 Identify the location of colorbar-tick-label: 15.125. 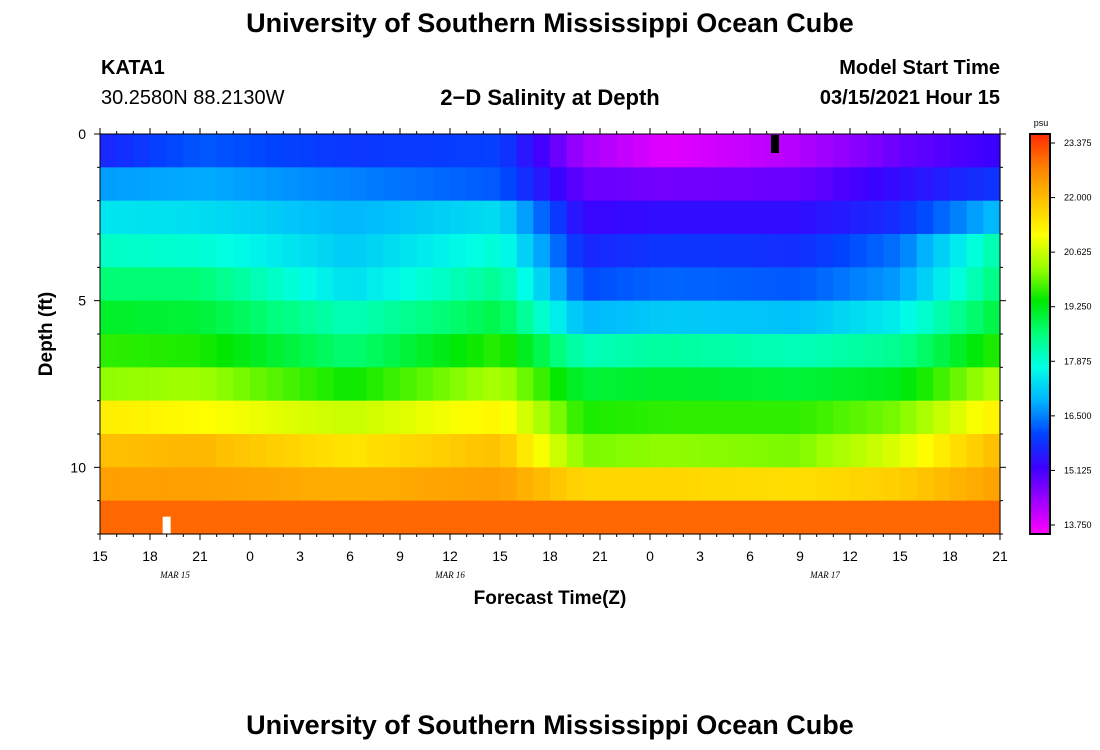
(1078, 470).